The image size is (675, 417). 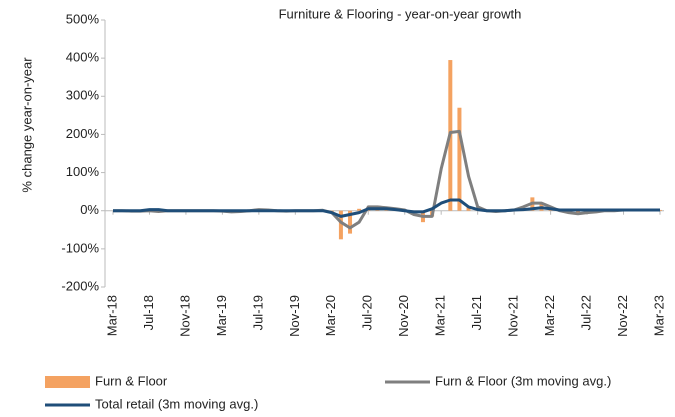 I want to click on x-tick-label: Mar-23, so click(x=658, y=315).